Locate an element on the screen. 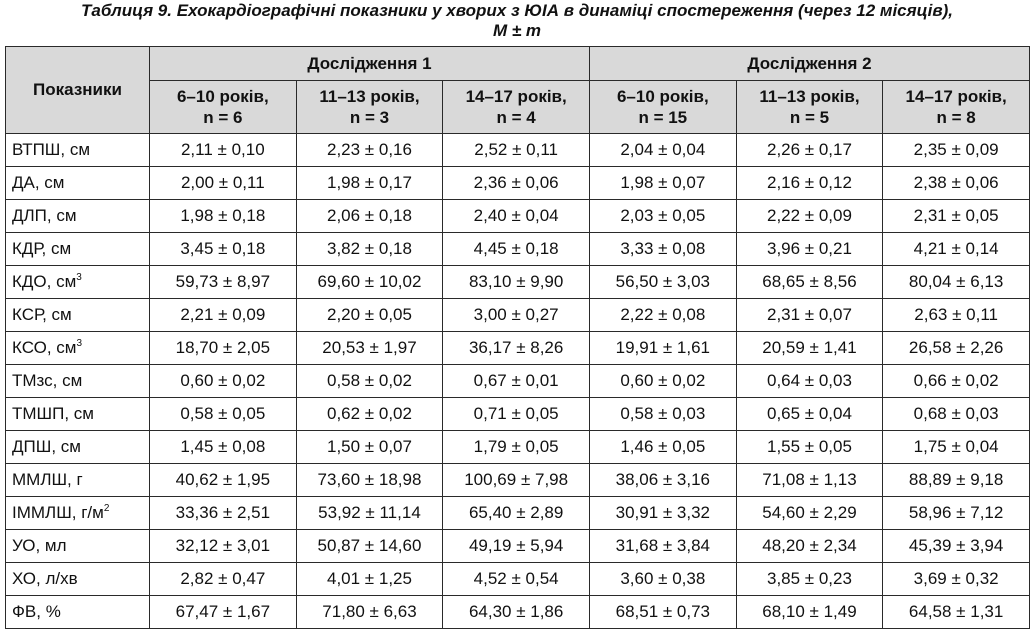 The height and width of the screenshot is (634, 1034). group-header-study-1: Дослідження 1 is located at coordinates (369, 63).